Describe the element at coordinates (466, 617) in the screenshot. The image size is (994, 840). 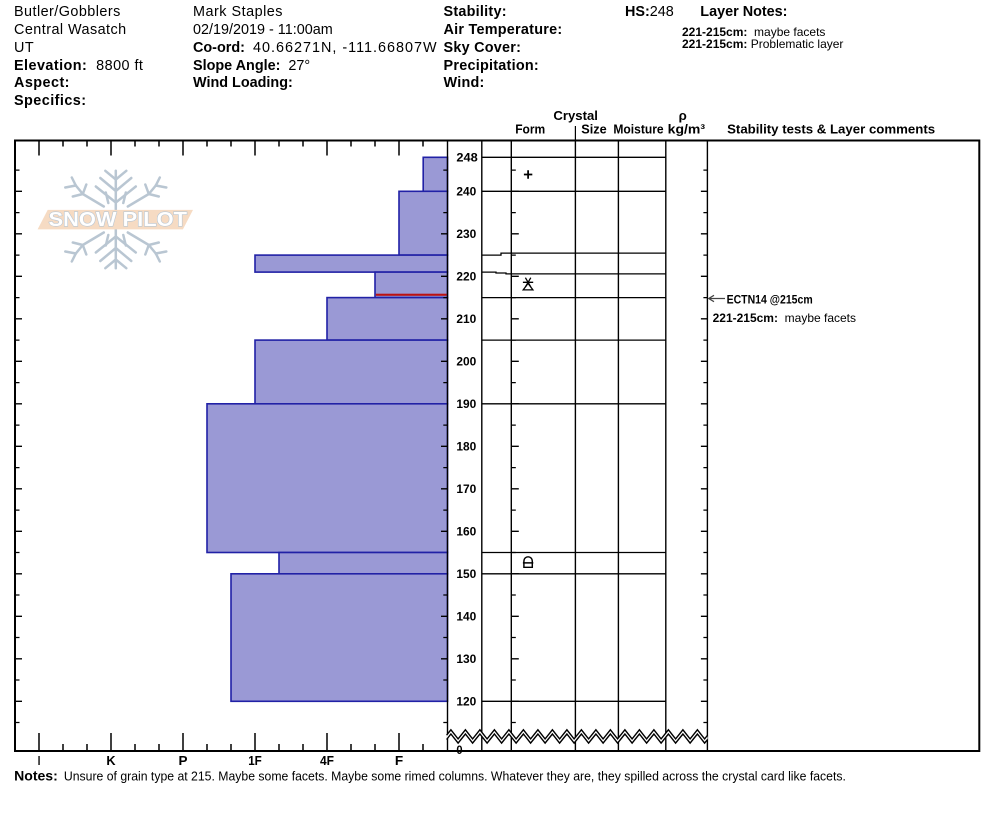
I see `svg-text: 140` at that location.